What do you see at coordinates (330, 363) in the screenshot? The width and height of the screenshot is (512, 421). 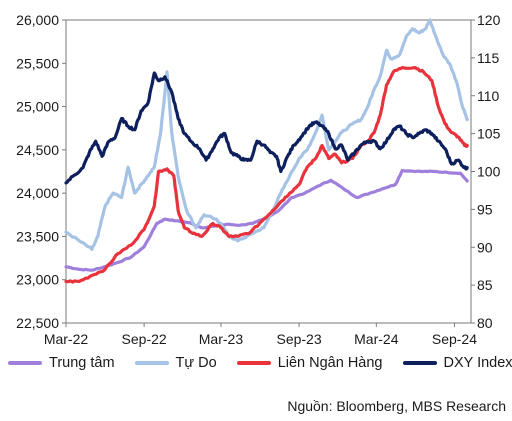 I see `legend-label: Liên Ngân Hàng` at bounding box center [330, 363].